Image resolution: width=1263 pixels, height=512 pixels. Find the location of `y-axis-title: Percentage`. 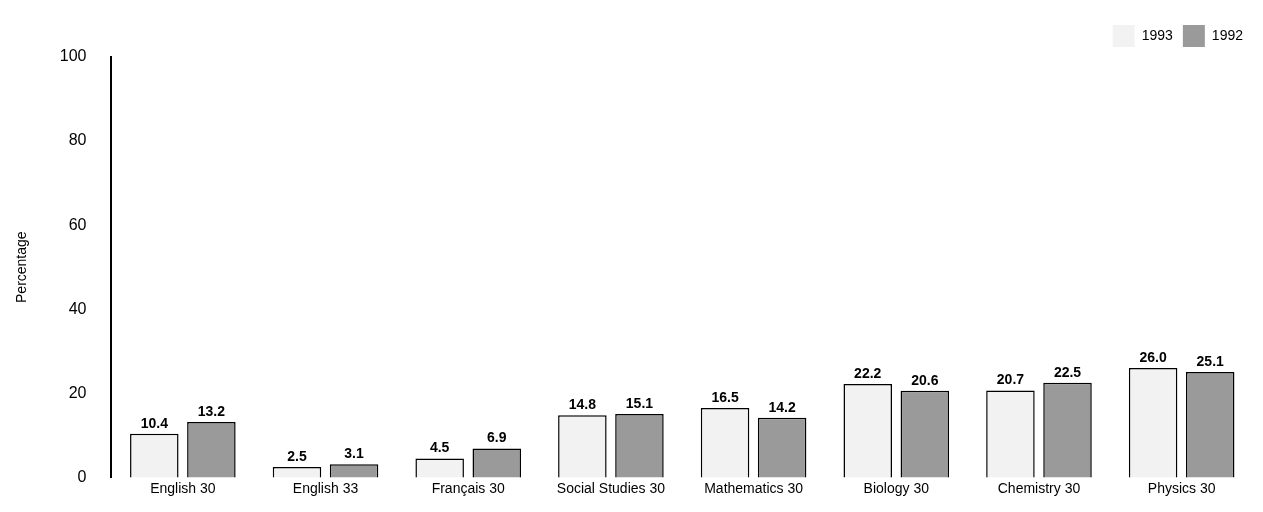

y-axis-title: Percentage is located at coordinates (21, 267).